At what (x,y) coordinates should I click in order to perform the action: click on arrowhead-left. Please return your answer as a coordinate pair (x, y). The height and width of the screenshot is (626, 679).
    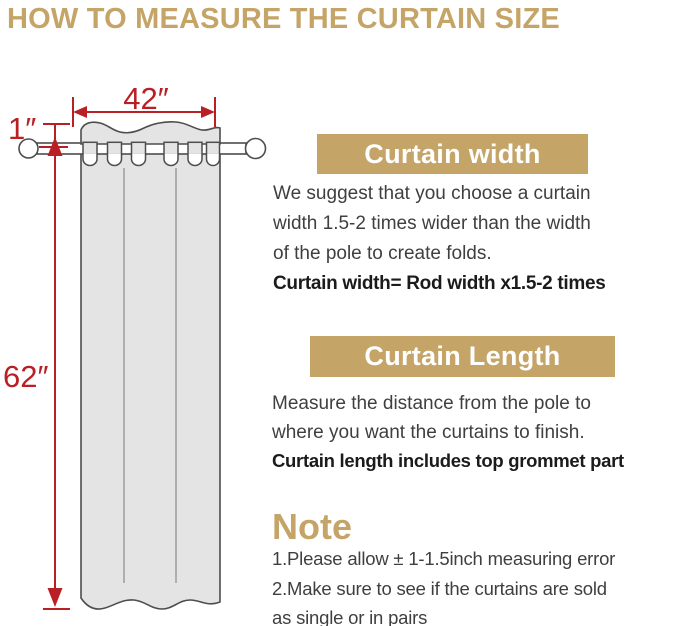
    Looking at the image, I should click on (80, 112).